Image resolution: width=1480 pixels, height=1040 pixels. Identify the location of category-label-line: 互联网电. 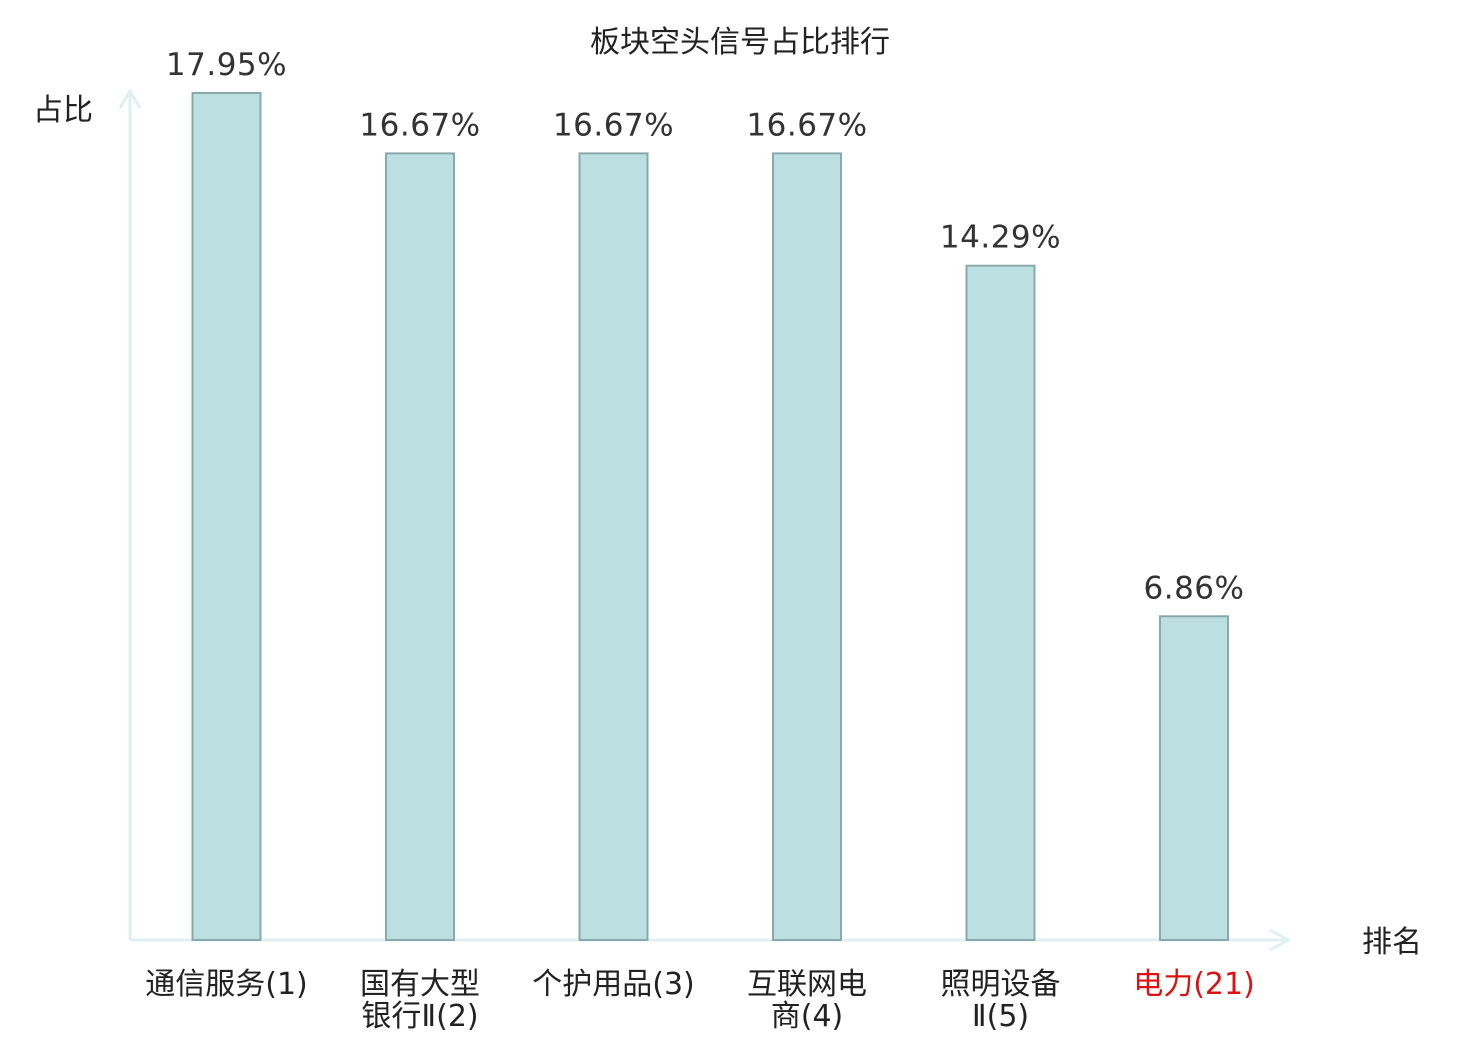
(807, 984).